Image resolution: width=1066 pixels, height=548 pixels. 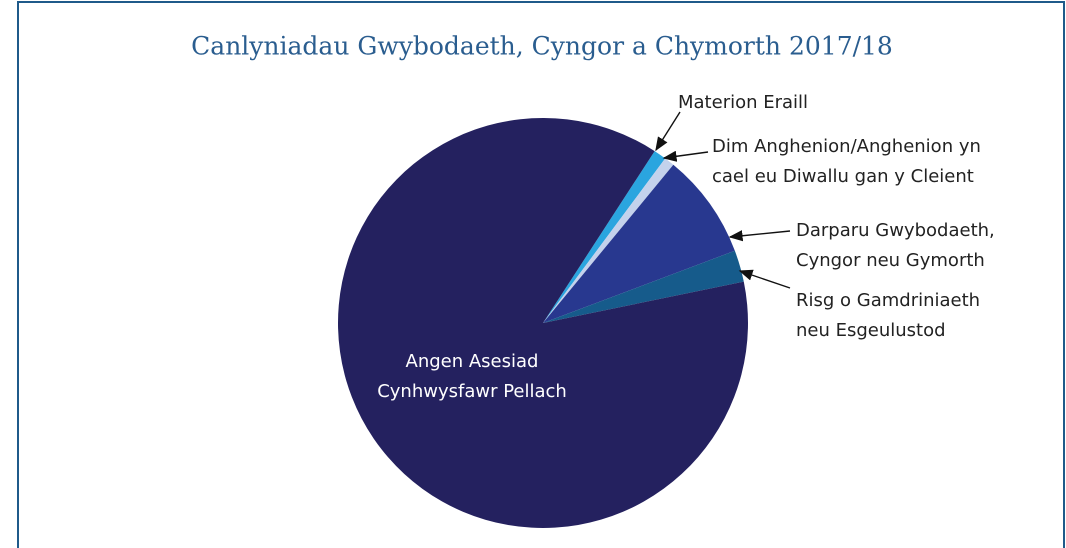 I want to click on slice-label: Angen Asesiad, so click(x=472, y=361).